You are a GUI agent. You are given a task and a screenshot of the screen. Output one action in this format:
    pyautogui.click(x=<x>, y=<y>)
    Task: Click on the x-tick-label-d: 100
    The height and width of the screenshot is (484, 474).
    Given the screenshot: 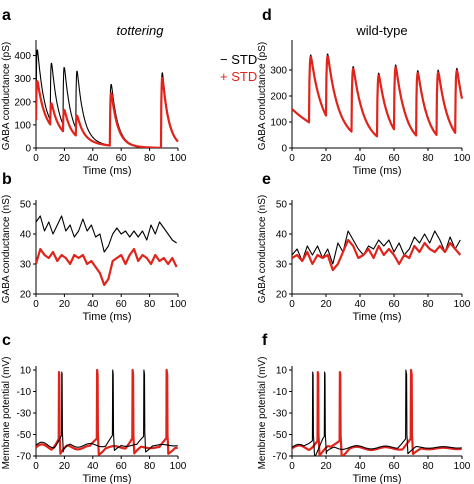 What is the action you would take?
    pyautogui.click(x=462, y=158)
    